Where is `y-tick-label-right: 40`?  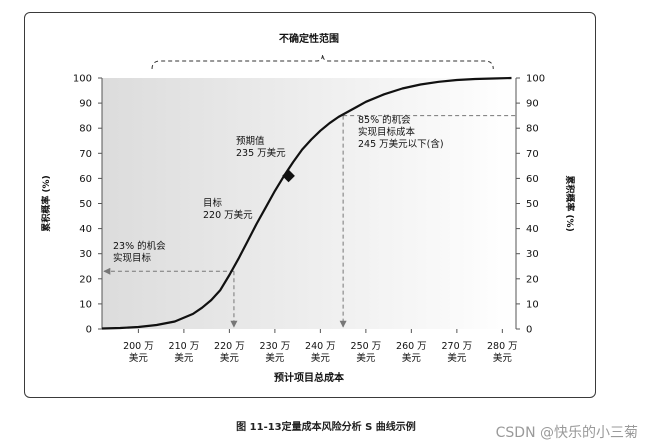
y-tick-label-right: 40 is located at coordinates (532, 229).